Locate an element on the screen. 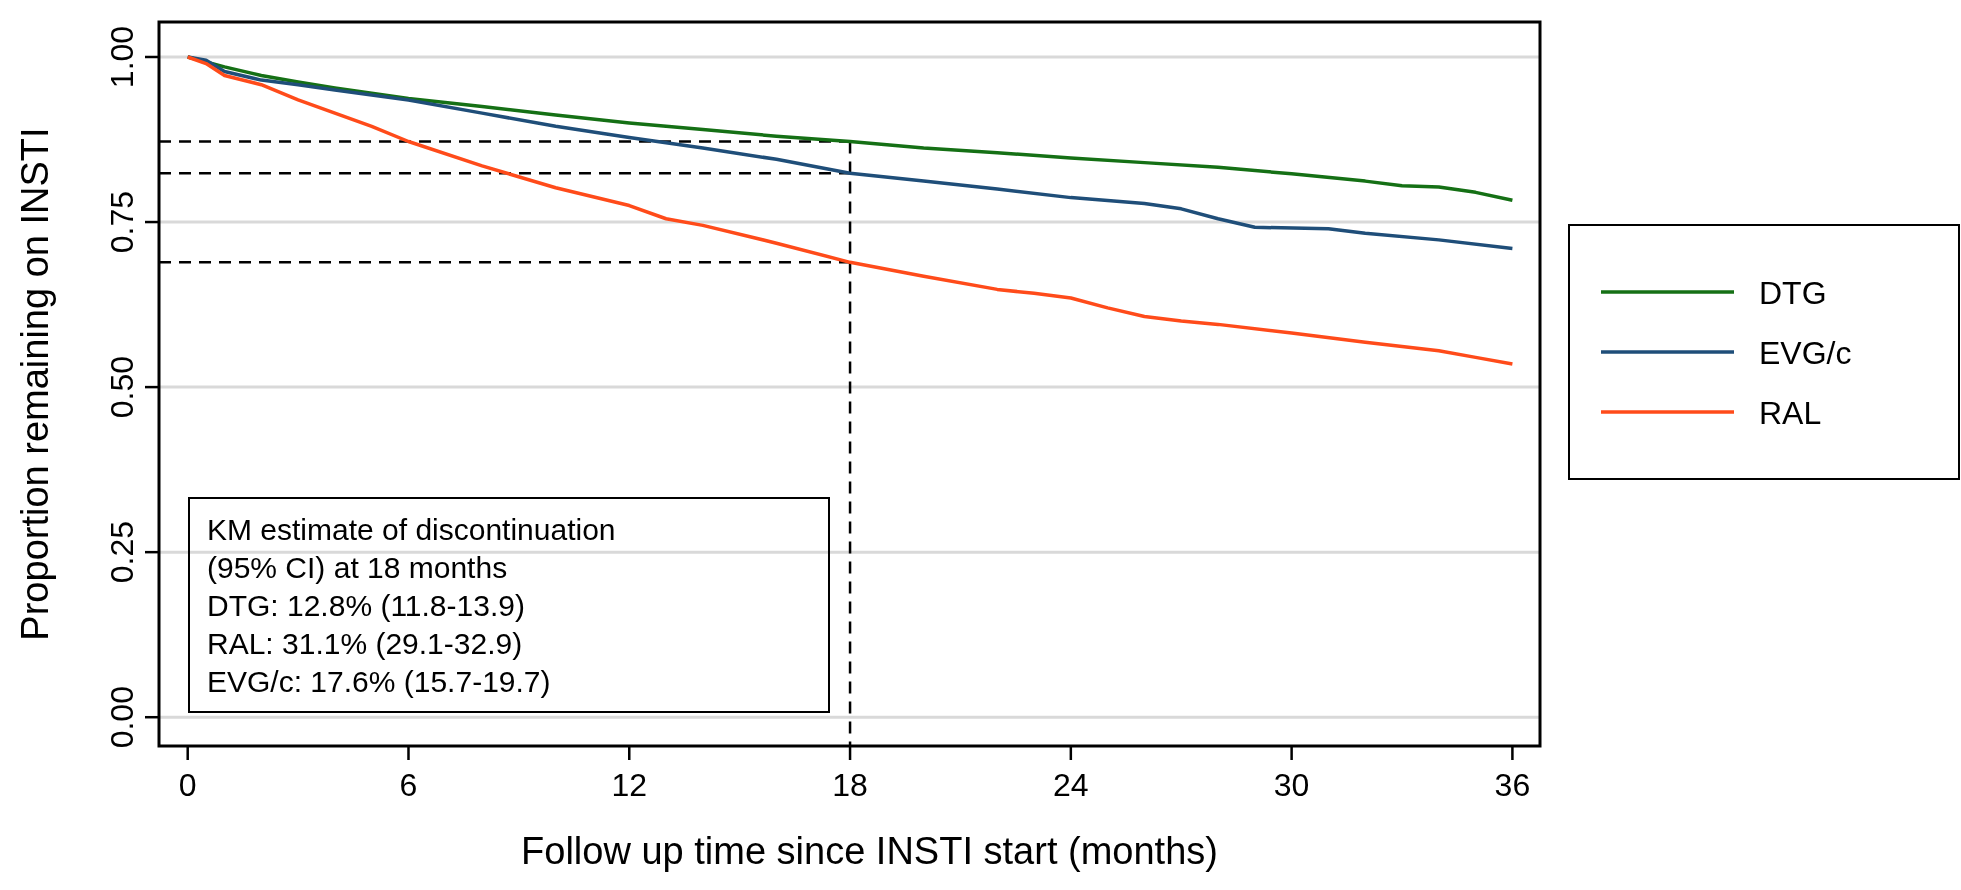 Image resolution: width=1961 pixels, height=890 pixels. x-tick-label: 0 is located at coordinates (187, 785).